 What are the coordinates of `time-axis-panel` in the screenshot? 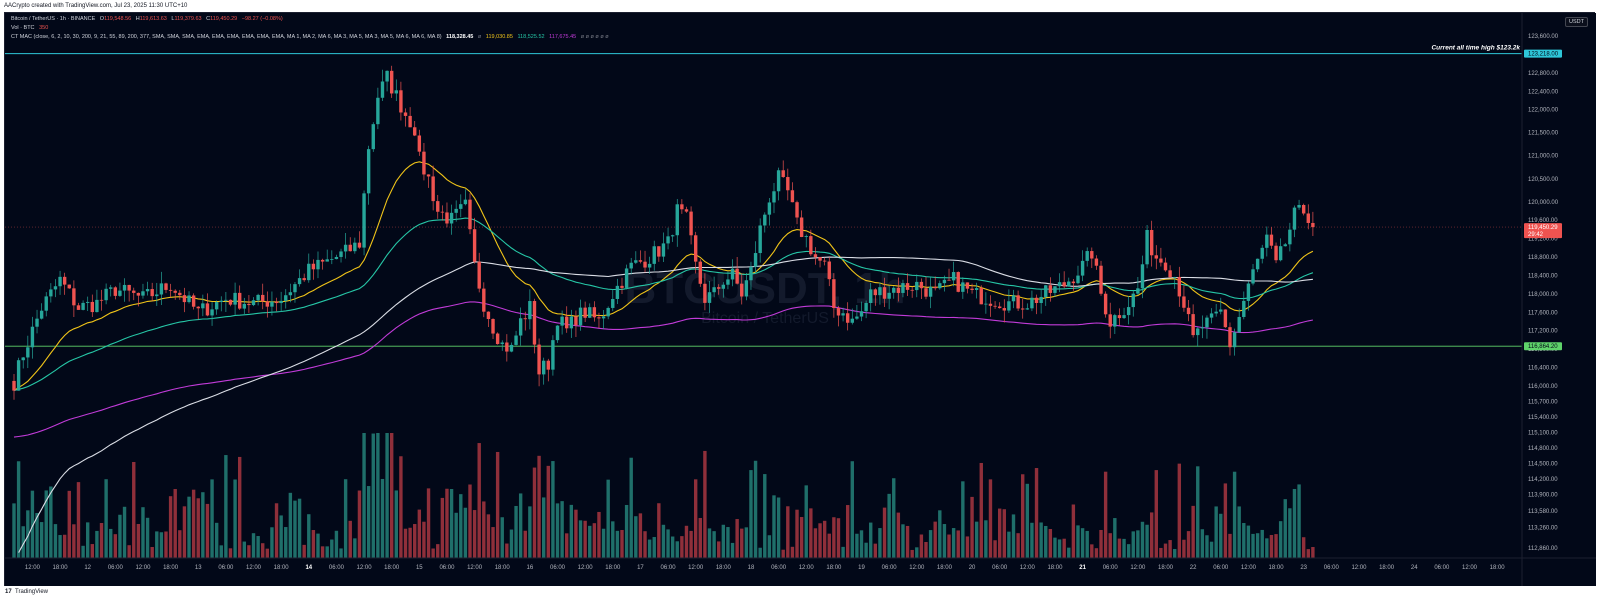 It's located at (800, 572).